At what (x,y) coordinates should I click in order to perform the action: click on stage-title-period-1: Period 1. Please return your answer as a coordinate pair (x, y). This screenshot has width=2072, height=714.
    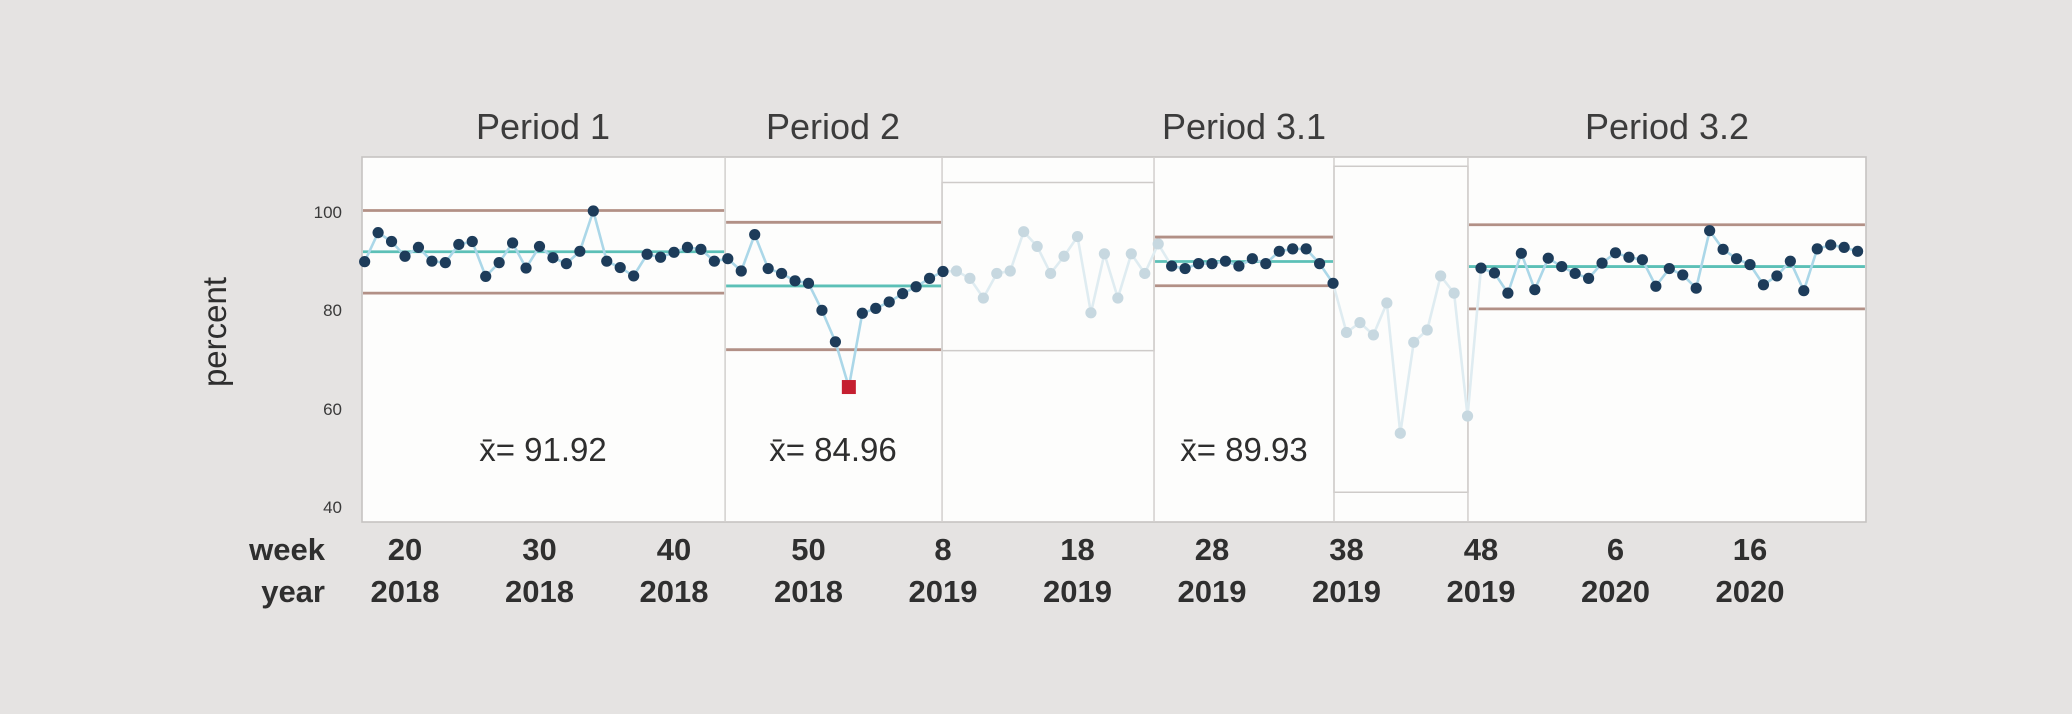
    Looking at the image, I should click on (543, 126).